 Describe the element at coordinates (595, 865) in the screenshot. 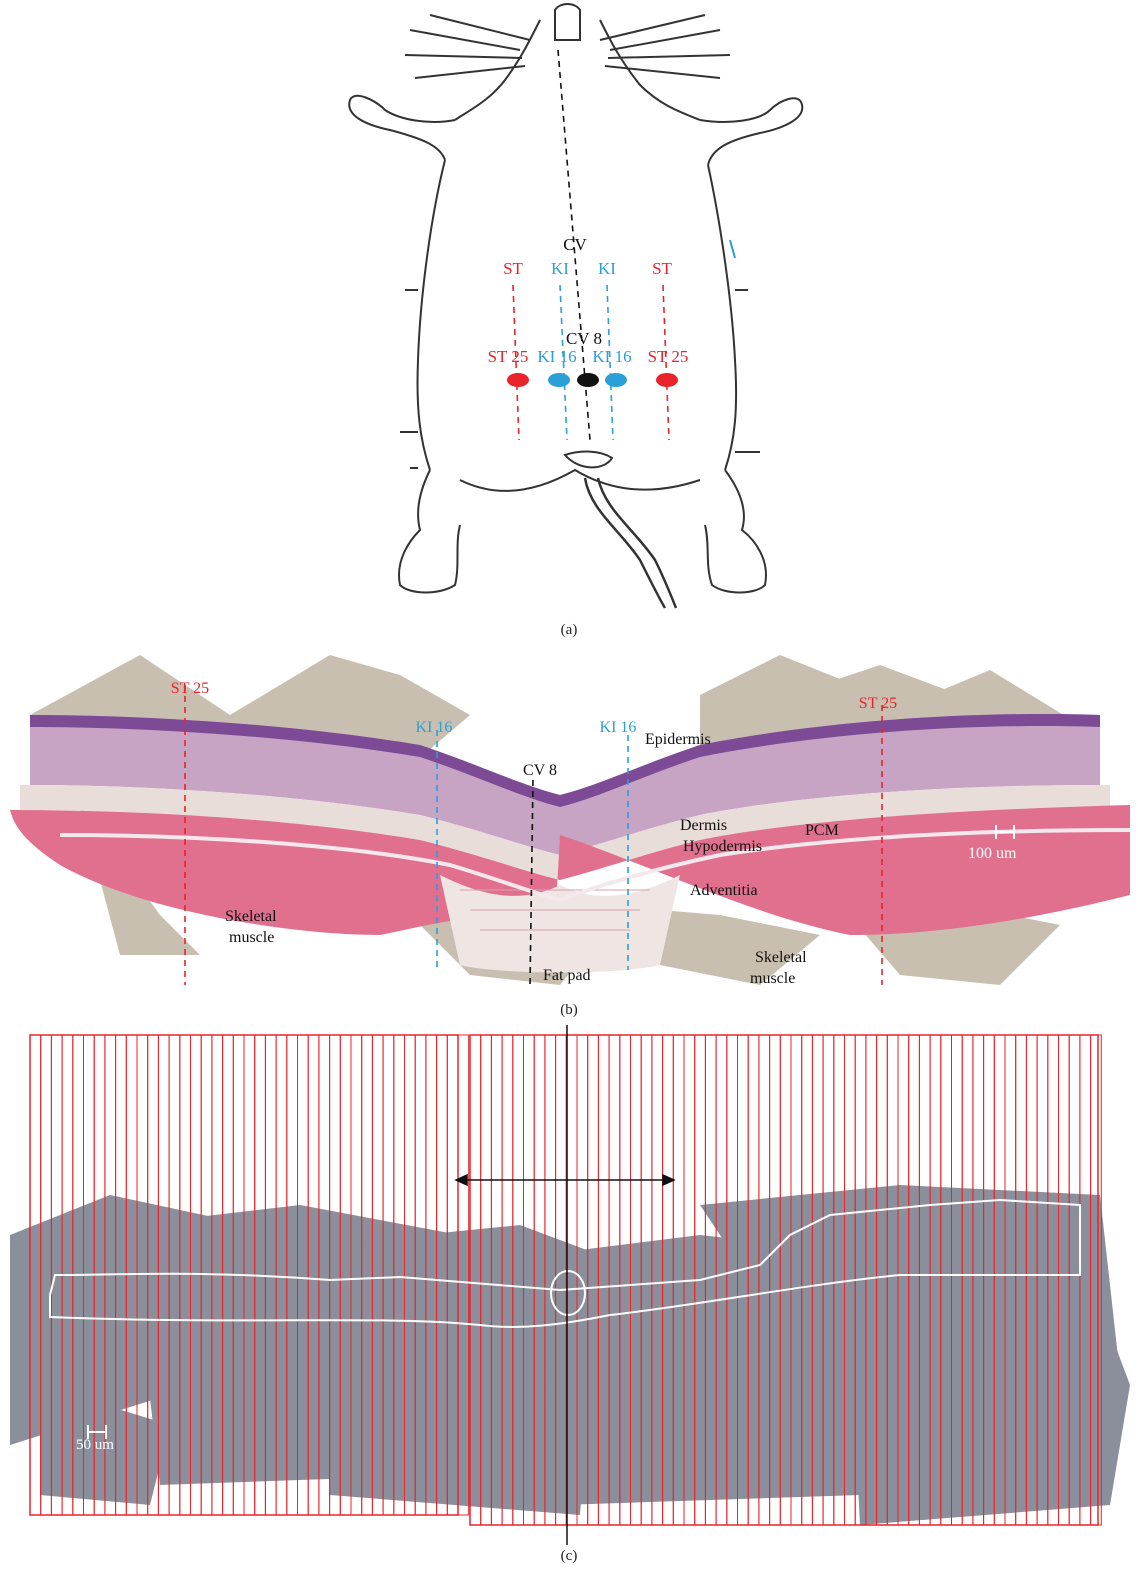

I see `adventitia-line` at that location.